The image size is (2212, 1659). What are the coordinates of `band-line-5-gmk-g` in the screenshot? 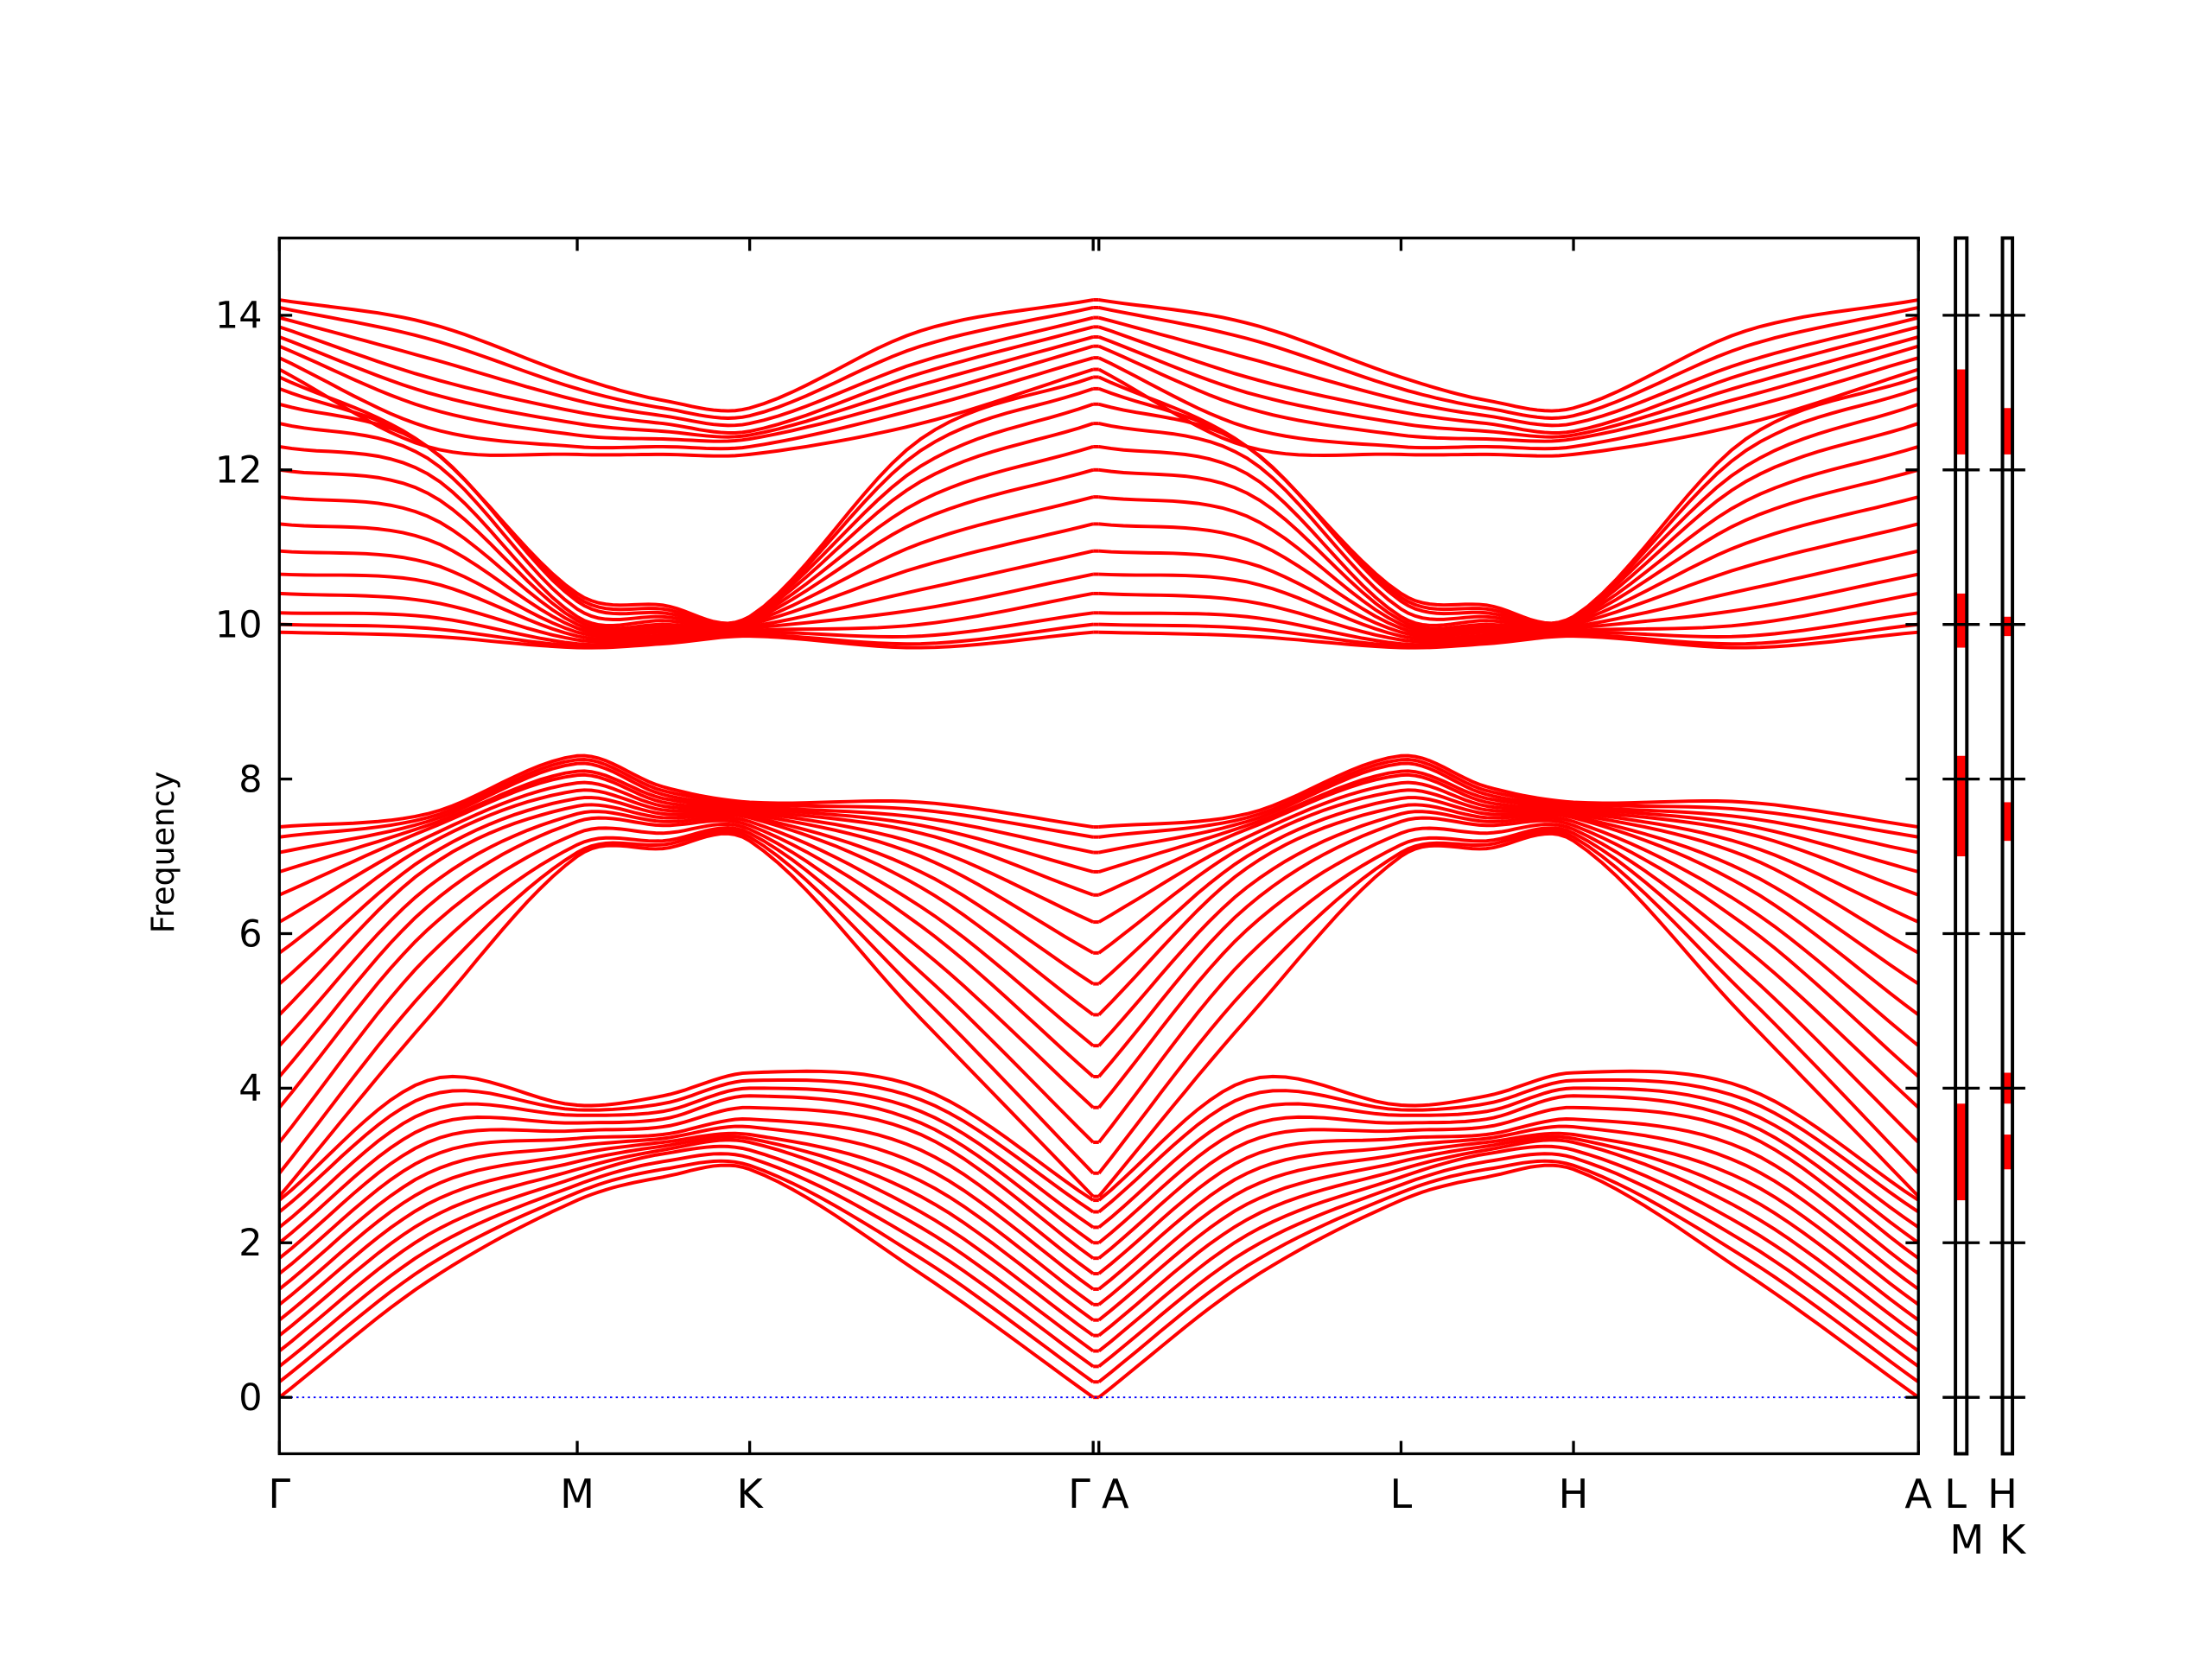 It's located at (686, 371).